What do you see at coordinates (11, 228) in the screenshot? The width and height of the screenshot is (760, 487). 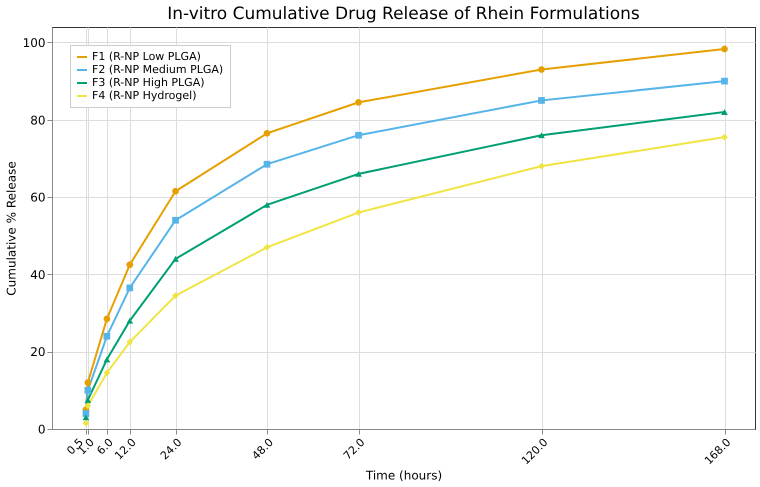 I see `y-axis-title: Cumulative % Release` at bounding box center [11, 228].